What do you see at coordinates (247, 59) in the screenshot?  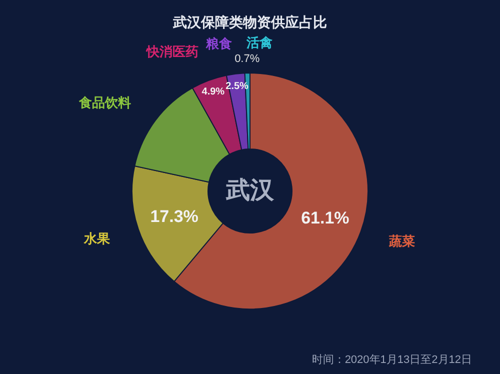 I see `data-label: 0.7%` at bounding box center [247, 59].